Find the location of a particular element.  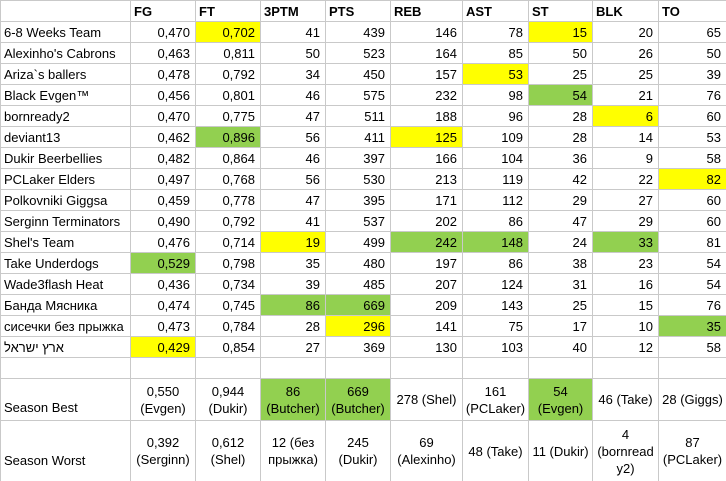

stat-cell: 0,474 is located at coordinates (163, 305).